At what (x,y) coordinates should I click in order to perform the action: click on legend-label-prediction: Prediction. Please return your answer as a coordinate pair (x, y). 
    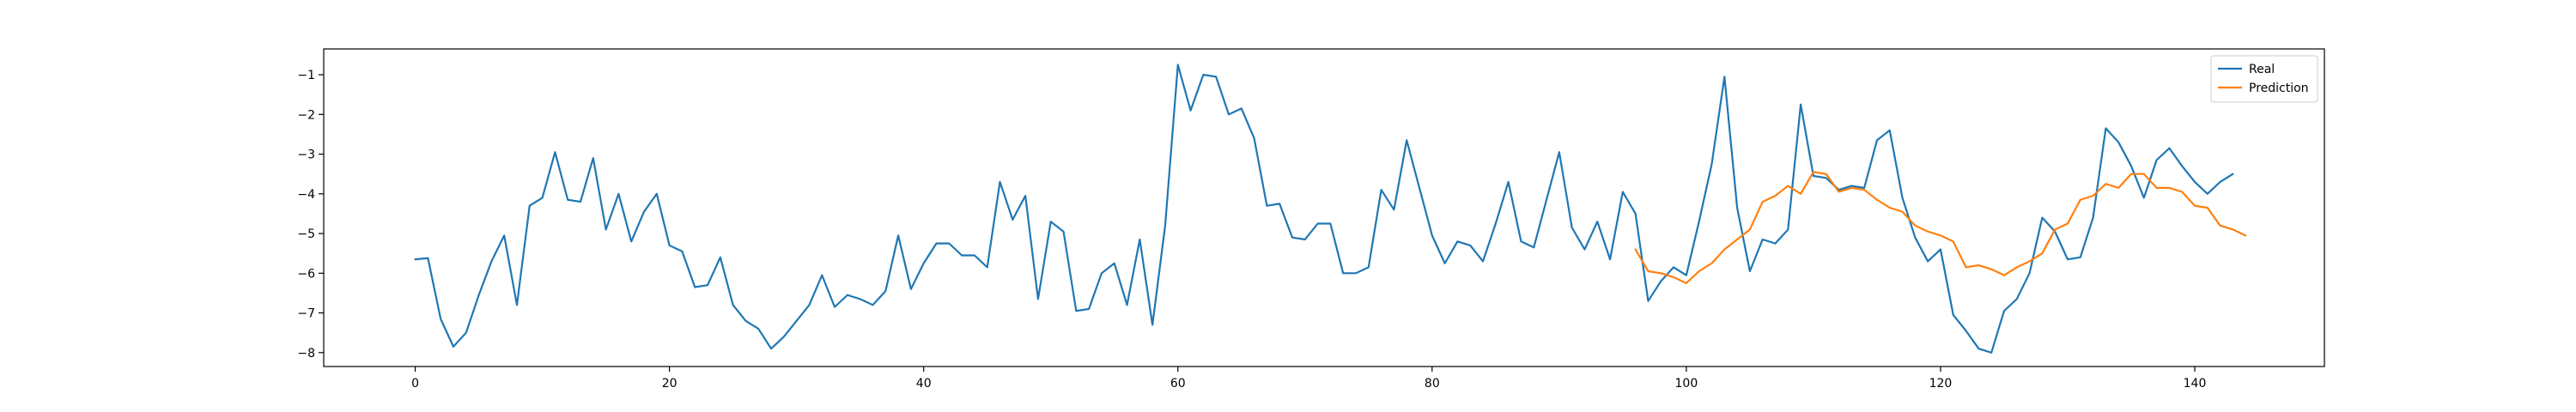
    Looking at the image, I should click on (2279, 88).